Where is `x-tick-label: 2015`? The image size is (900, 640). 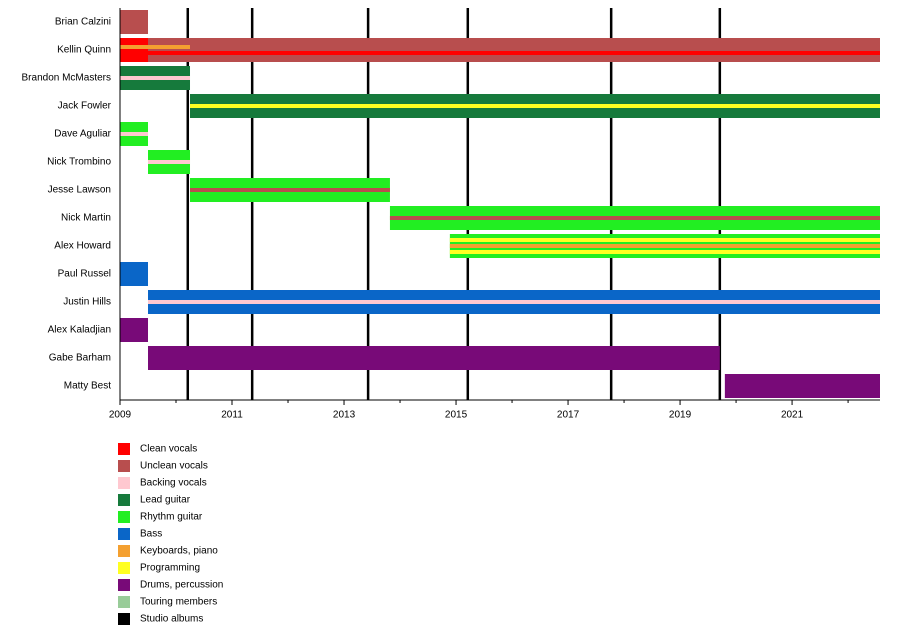 x-tick-label: 2015 is located at coordinates (456, 415).